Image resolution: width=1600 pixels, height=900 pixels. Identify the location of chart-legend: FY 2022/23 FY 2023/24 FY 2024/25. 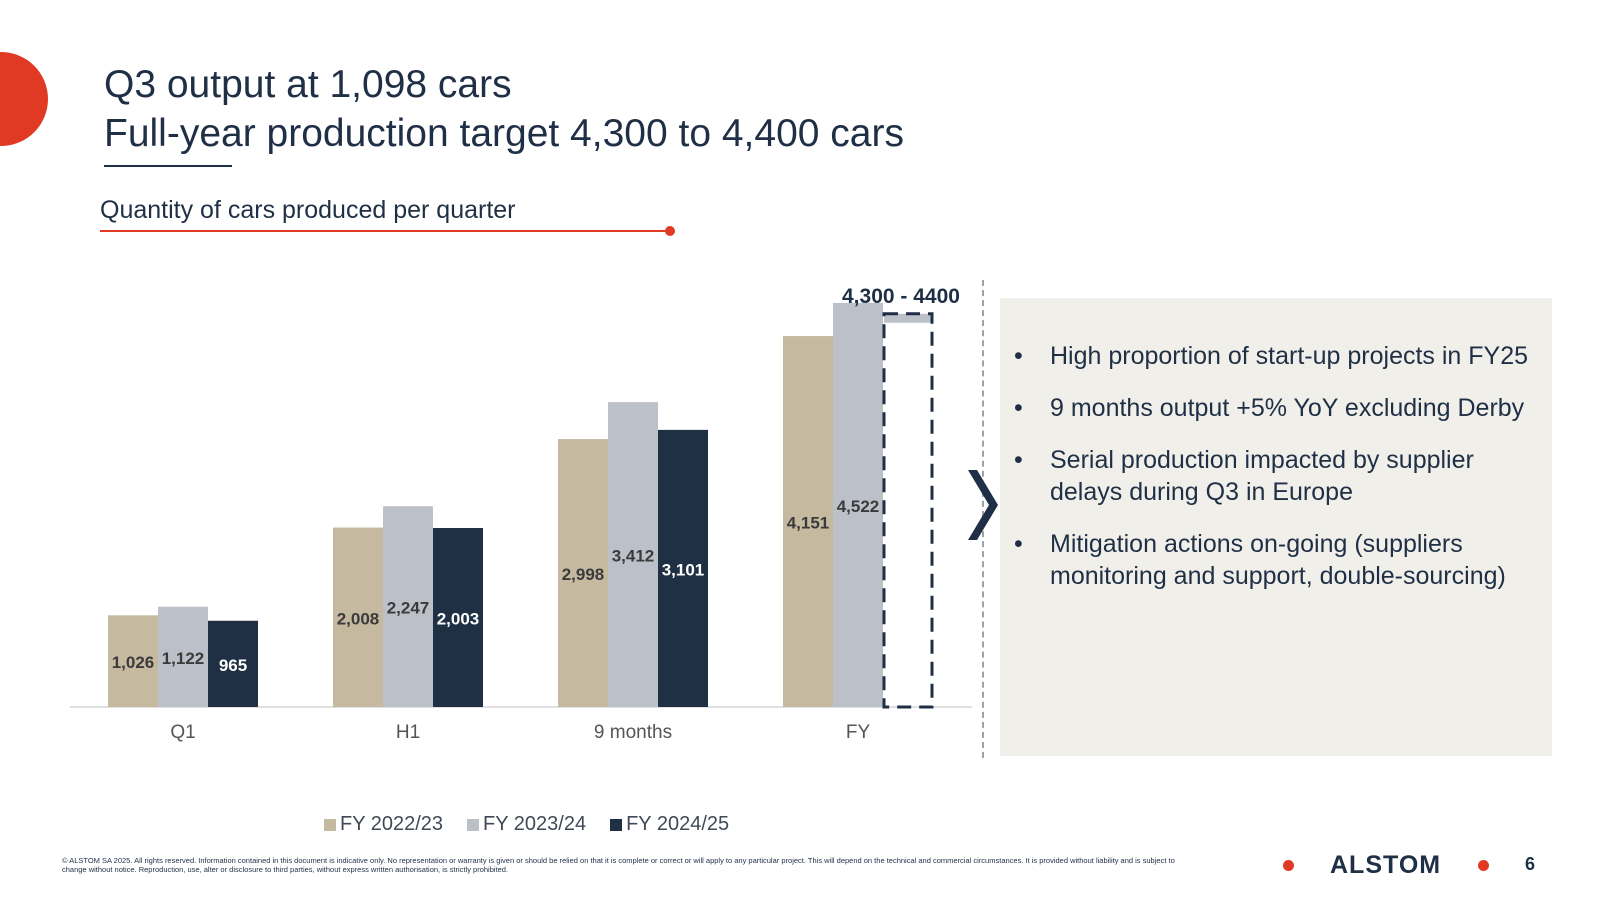
(526, 824).